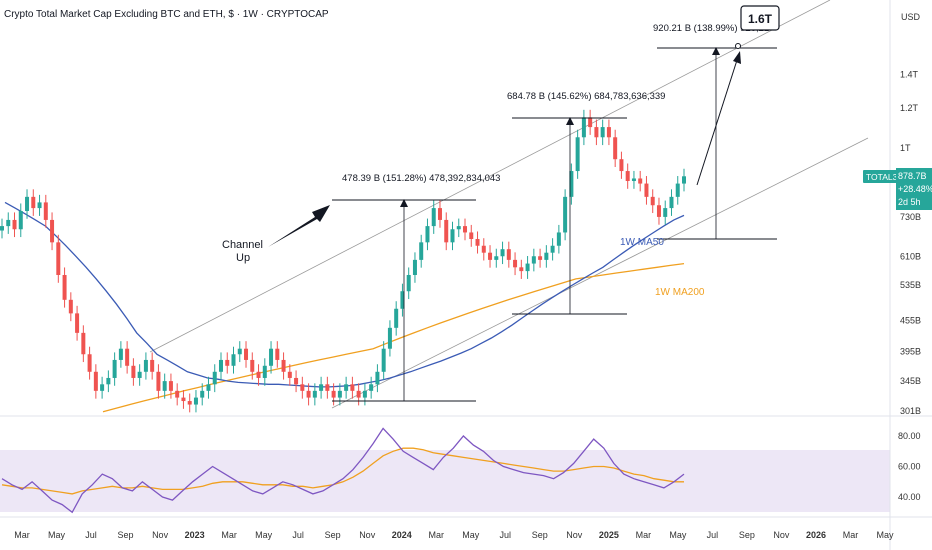 The width and height of the screenshot is (932, 550). What do you see at coordinates (760, 18) in the screenshot?
I see `target-callout: 1.6T` at bounding box center [760, 18].